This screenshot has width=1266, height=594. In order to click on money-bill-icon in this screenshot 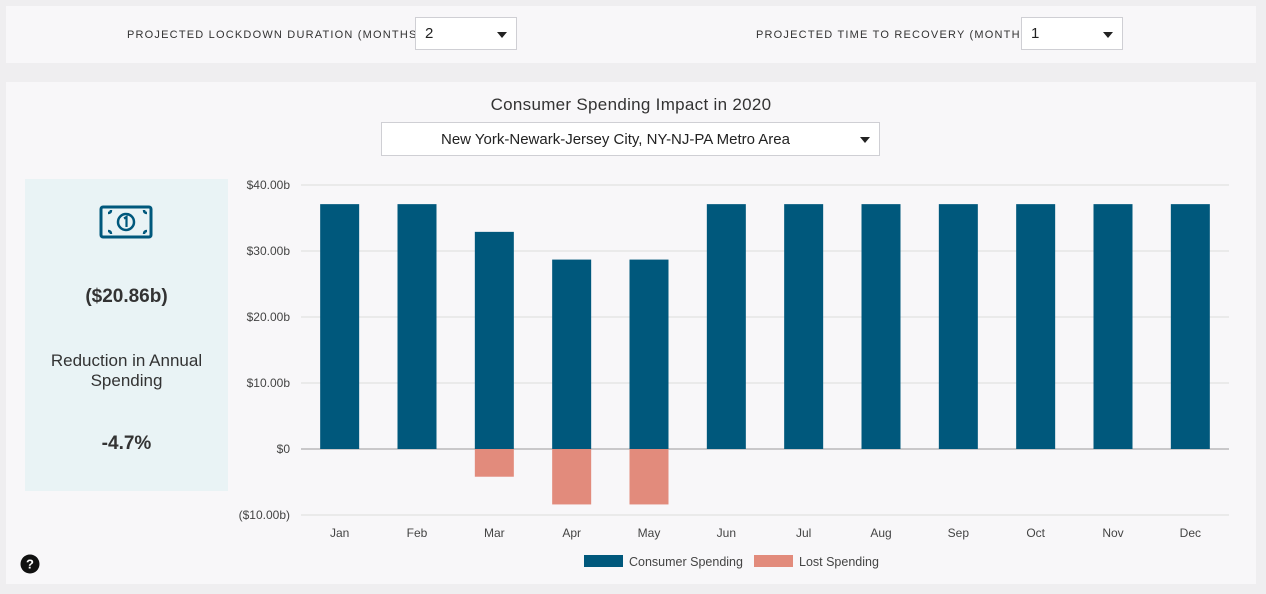, I will do `click(126, 222)`.